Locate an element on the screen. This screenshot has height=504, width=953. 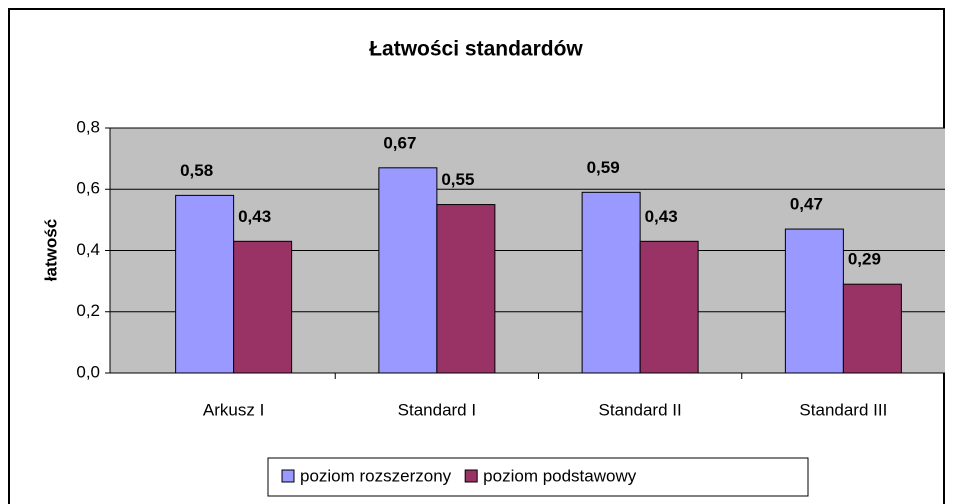
y-tick-label: 0,8 is located at coordinates (88, 126).